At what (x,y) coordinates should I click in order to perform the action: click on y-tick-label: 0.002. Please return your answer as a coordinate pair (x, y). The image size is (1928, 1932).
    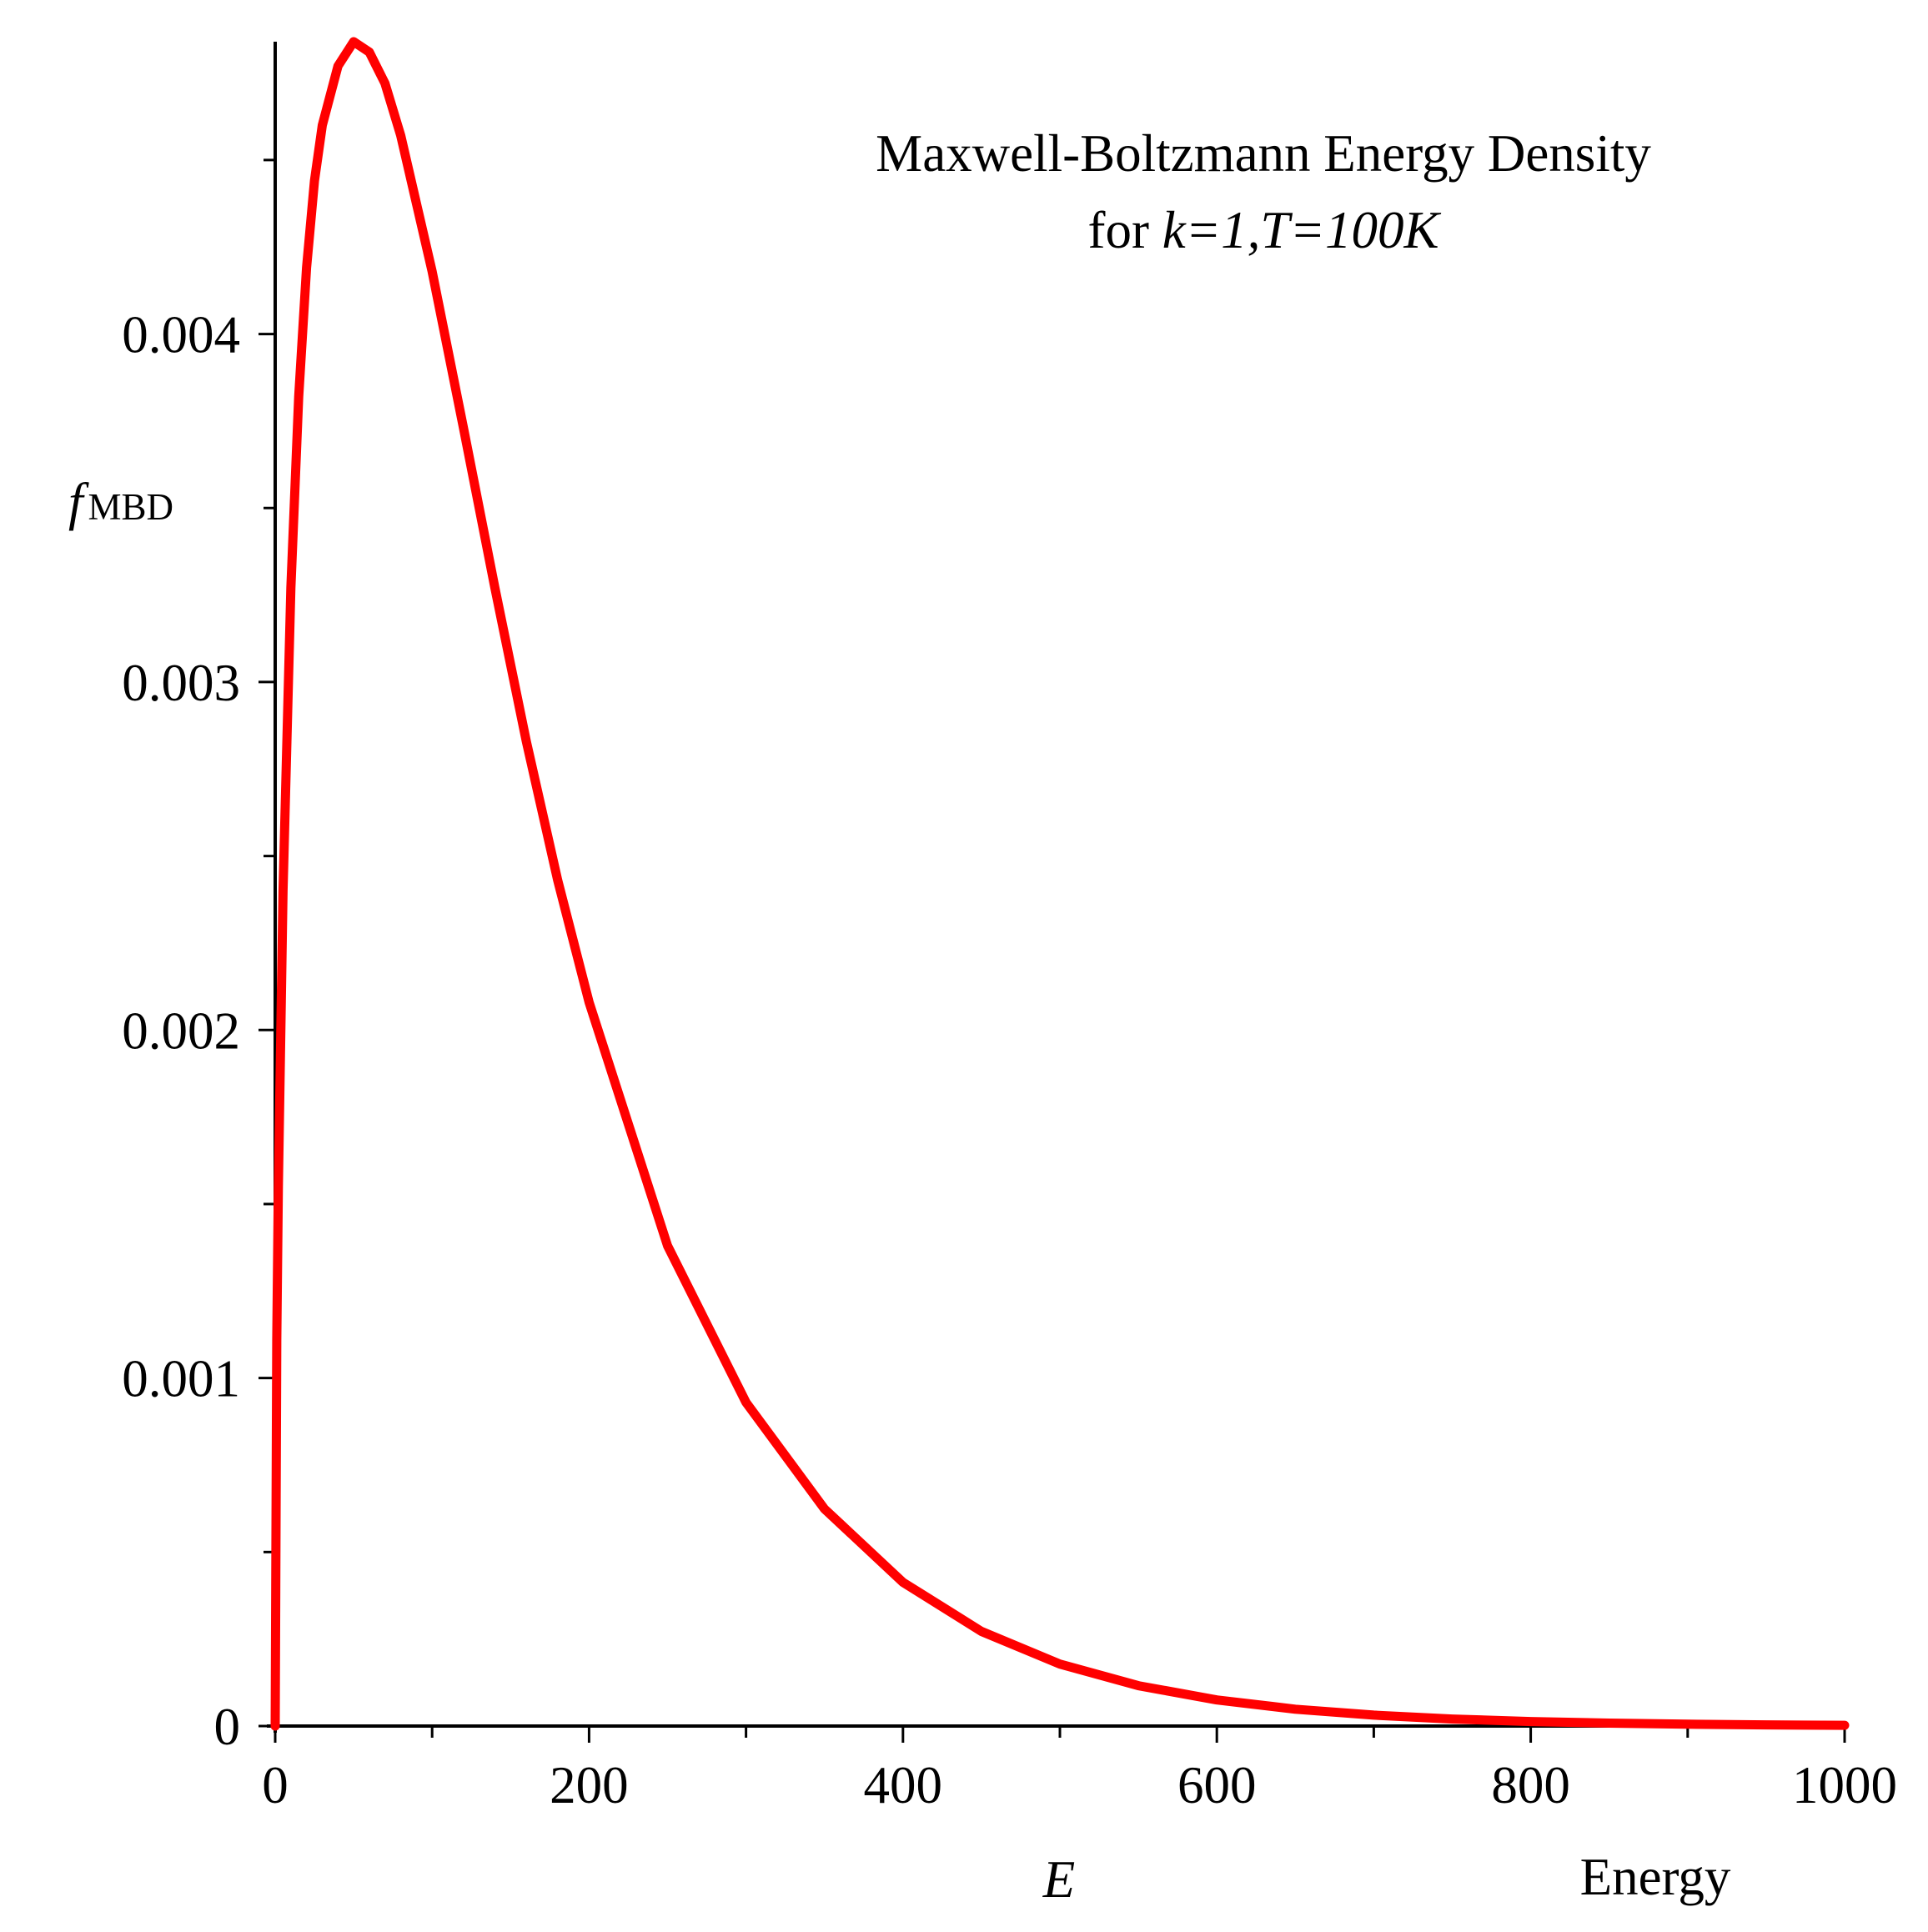
    Looking at the image, I should click on (181, 1030).